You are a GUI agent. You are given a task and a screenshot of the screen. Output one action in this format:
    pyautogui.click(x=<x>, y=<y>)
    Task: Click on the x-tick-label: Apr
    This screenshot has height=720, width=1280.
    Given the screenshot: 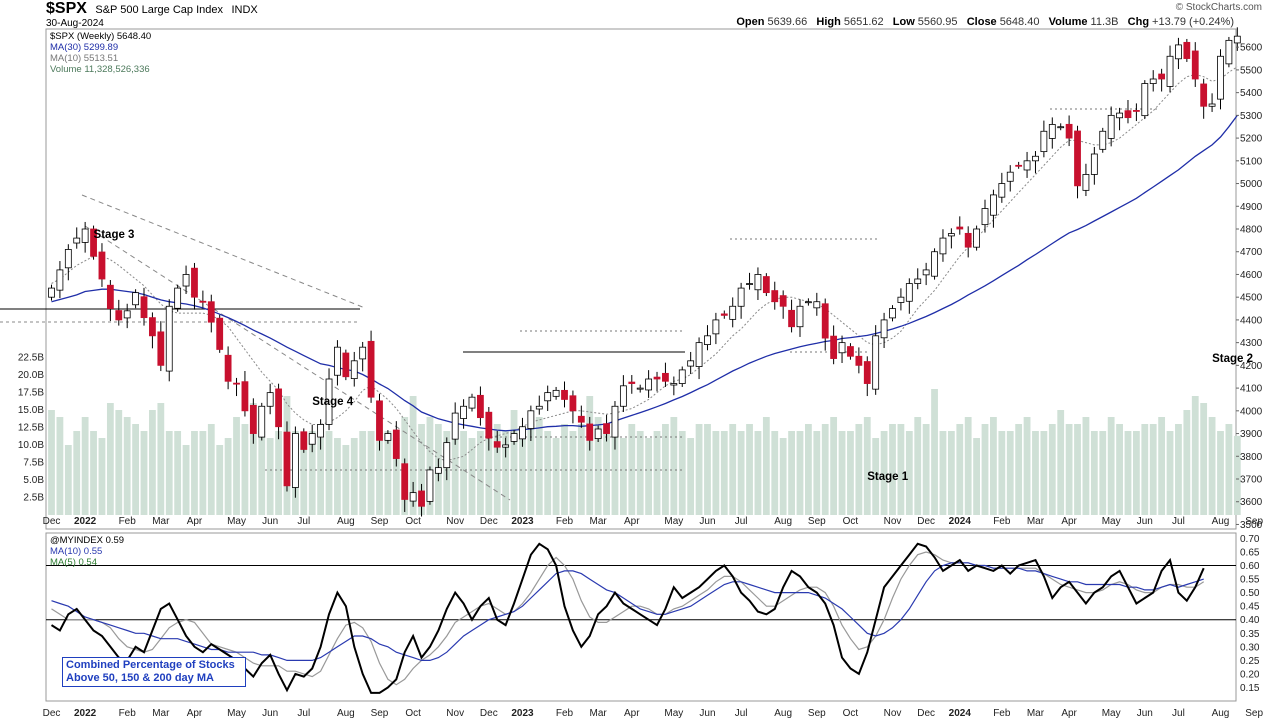 What is the action you would take?
    pyautogui.click(x=632, y=521)
    